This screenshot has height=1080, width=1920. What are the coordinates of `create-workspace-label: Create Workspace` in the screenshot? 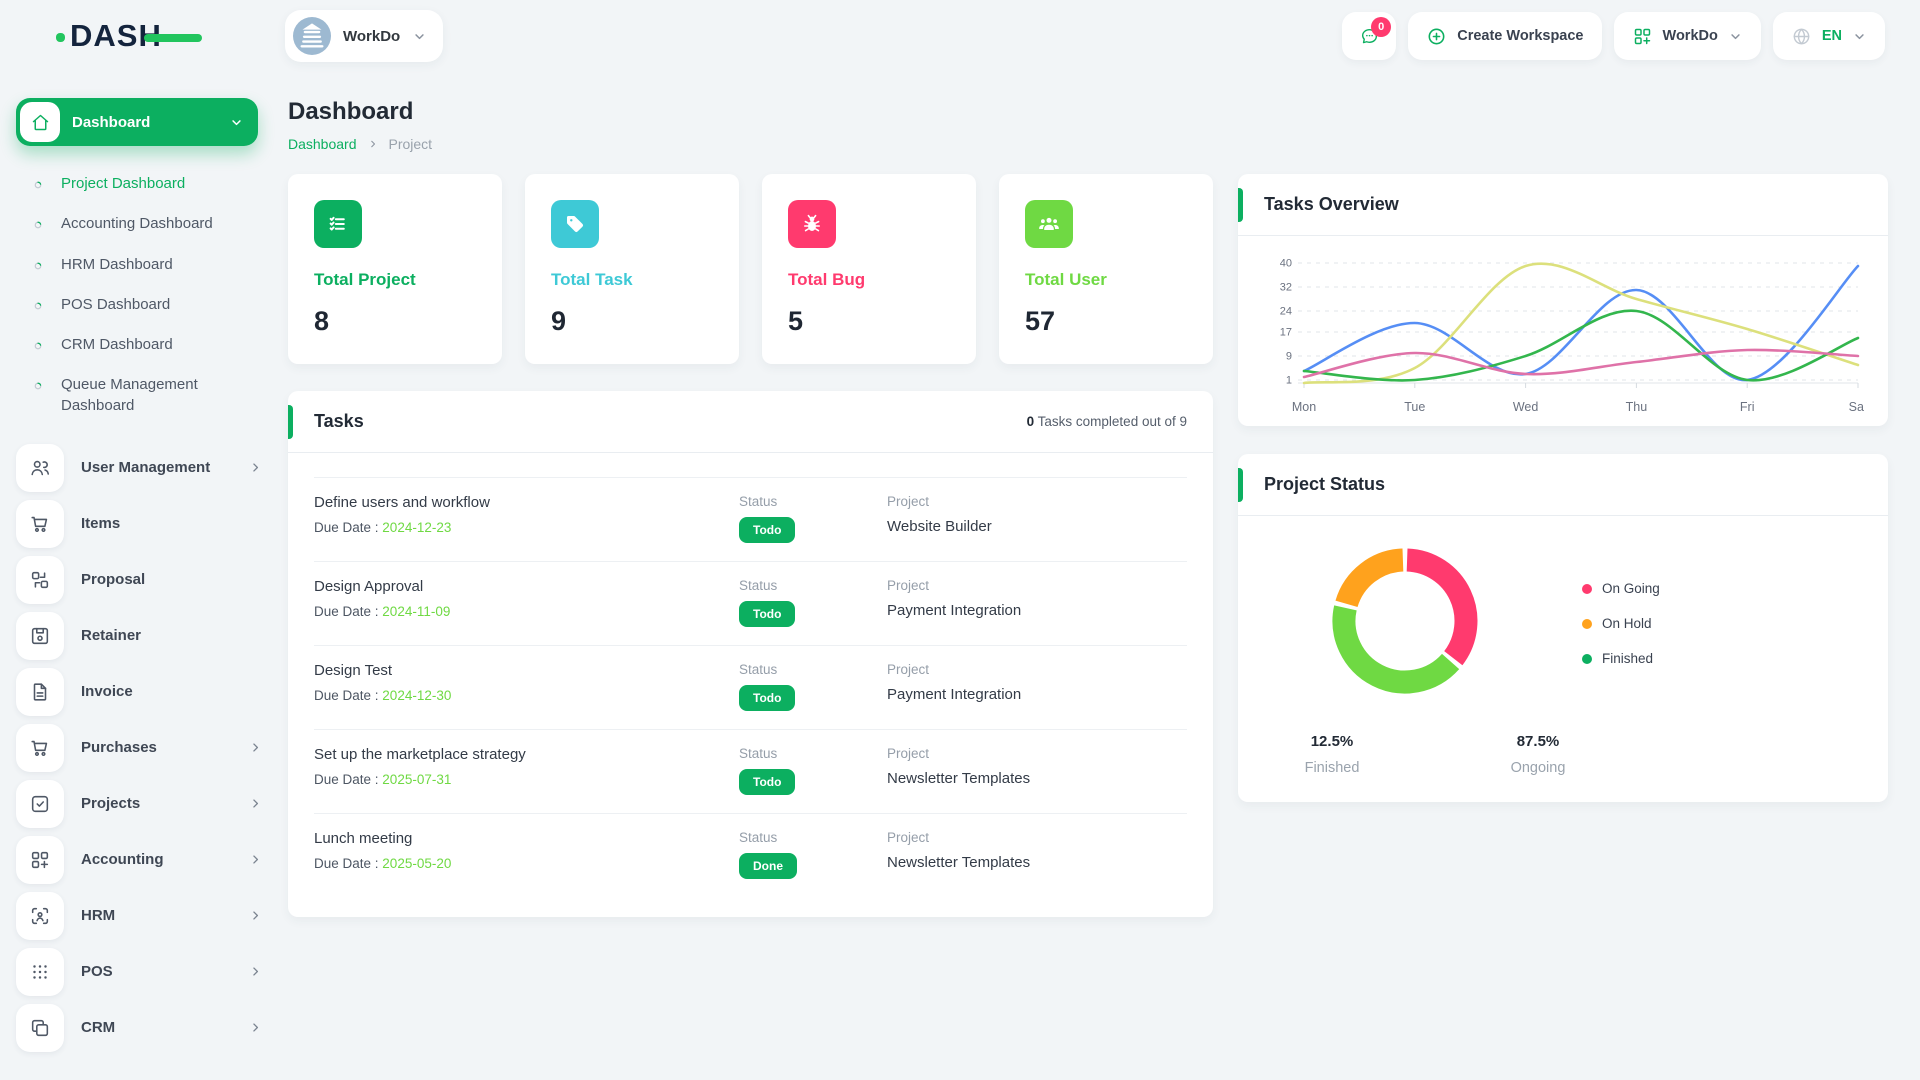 It's located at (1520, 36).